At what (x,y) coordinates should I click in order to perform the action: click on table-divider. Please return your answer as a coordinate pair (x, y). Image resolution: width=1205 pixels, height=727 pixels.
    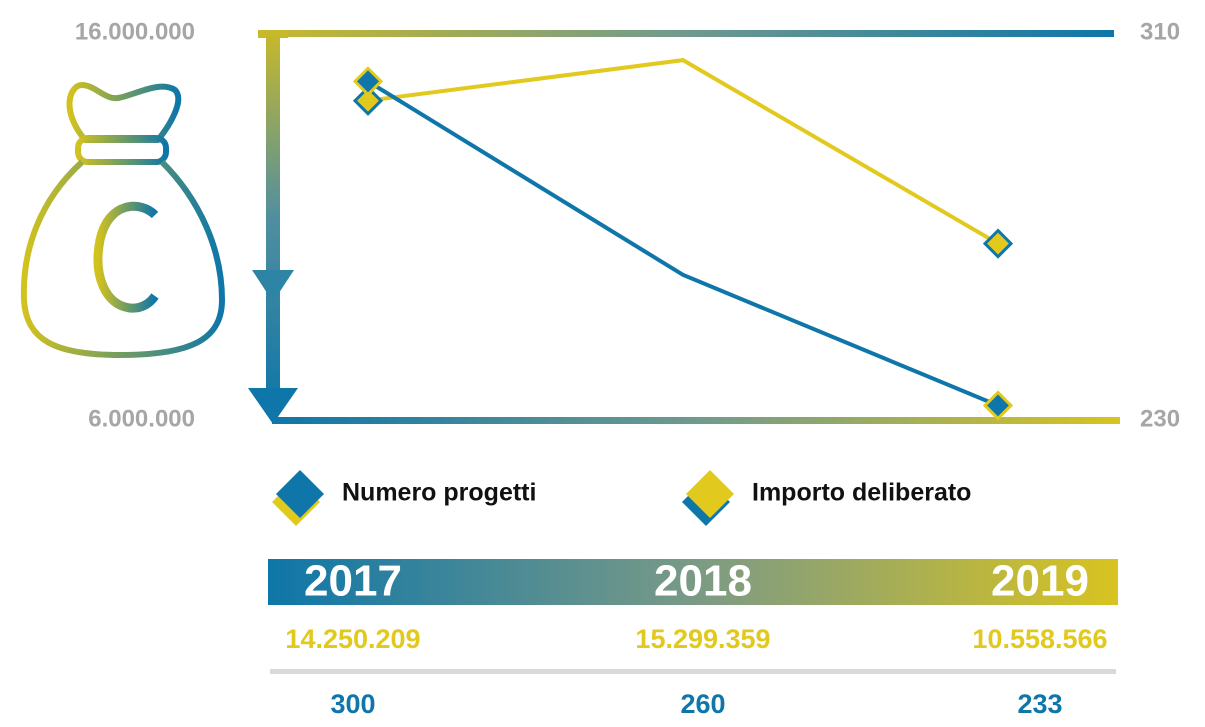
    Looking at the image, I should click on (693, 671).